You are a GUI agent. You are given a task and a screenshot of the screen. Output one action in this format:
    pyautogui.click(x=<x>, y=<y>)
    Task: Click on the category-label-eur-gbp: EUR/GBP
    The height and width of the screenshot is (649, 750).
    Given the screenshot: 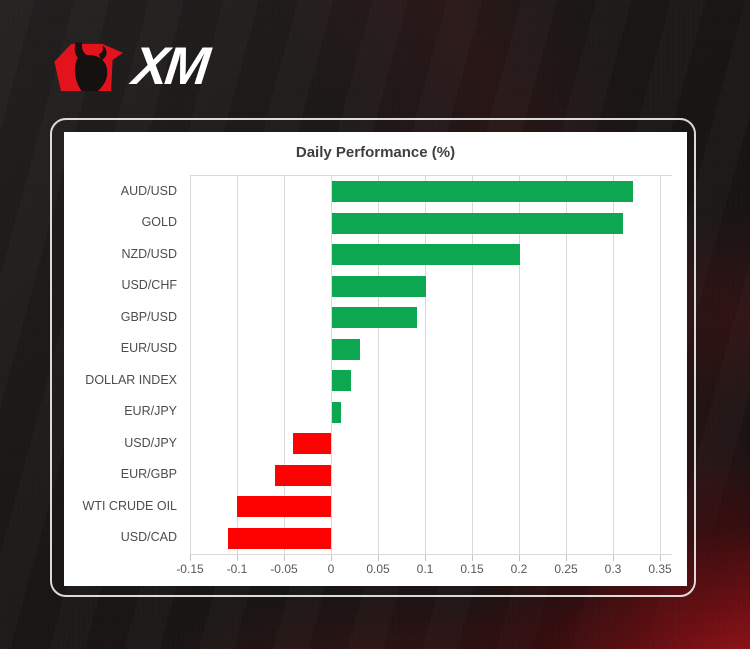 What is the action you would take?
    pyautogui.click(x=148, y=474)
    